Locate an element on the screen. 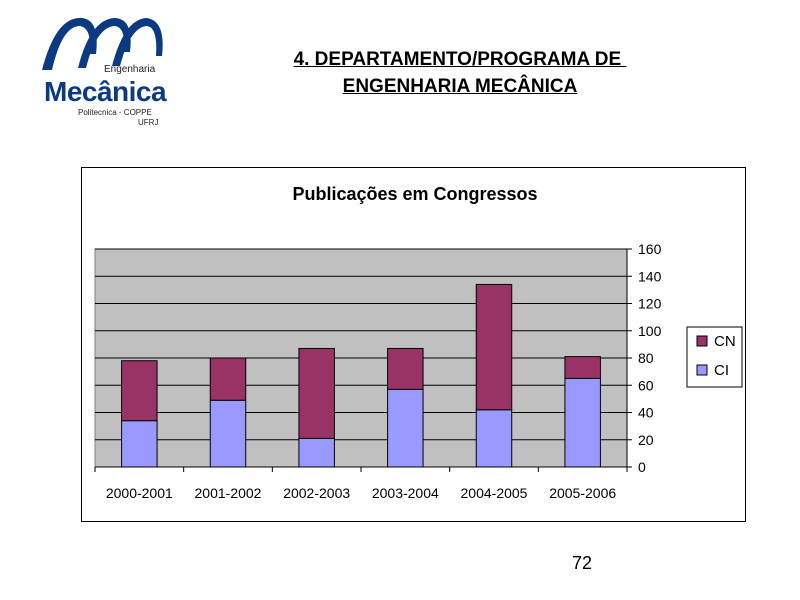  legend-label-ci: CI is located at coordinates (721, 370).